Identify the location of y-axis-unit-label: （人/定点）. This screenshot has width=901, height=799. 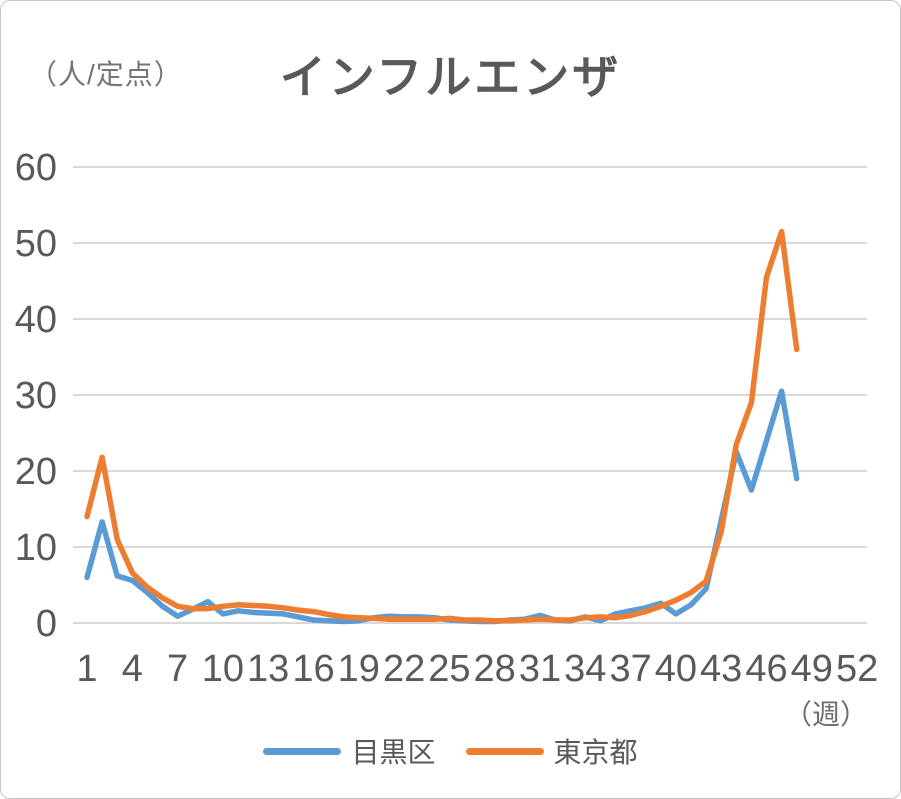
(106, 74).